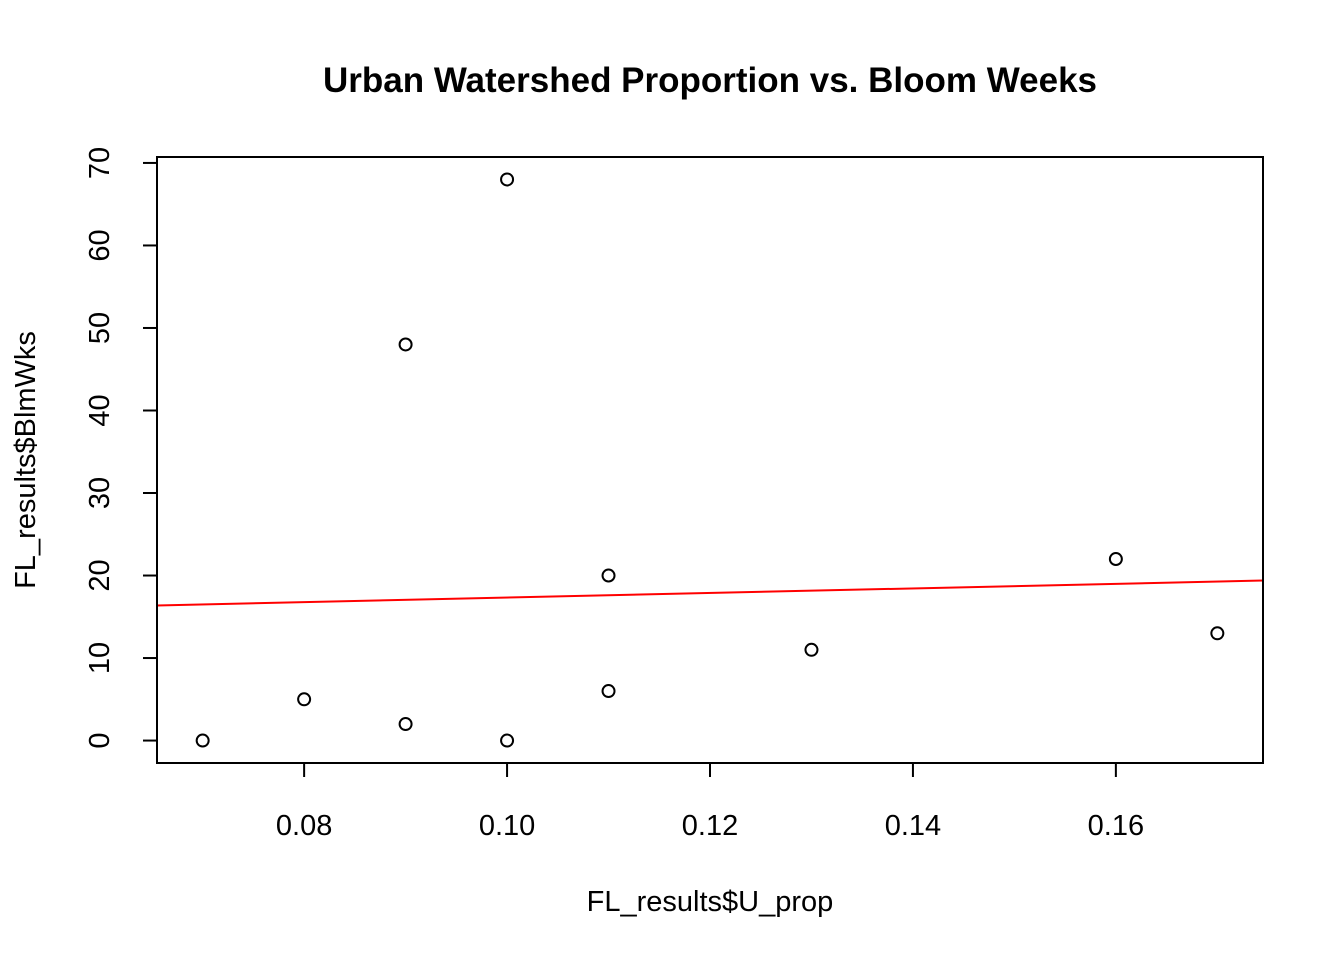 This screenshot has width=1344, height=960. Describe the element at coordinates (26, 460) in the screenshot. I see `y-axis-label: FL_results$BlmWks` at that location.